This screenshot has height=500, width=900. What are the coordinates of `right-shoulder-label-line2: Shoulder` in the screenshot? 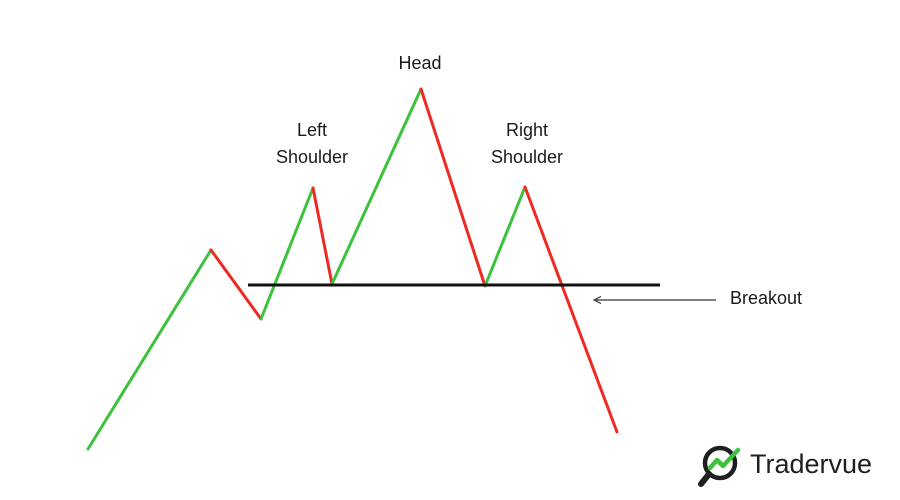 It's located at (527, 157).